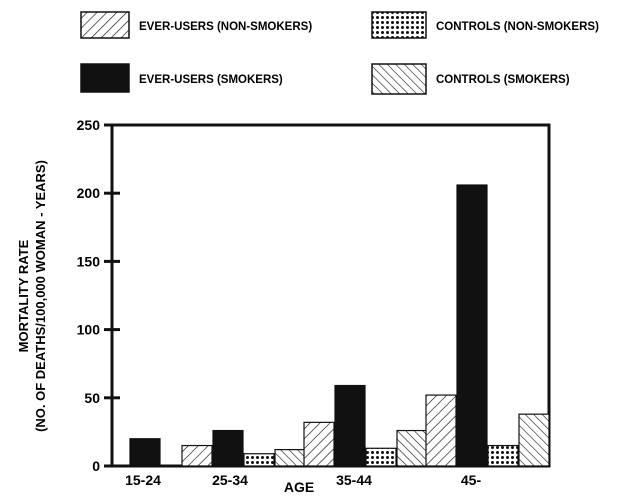  I want to click on bar-controls-non-smokers-45-, so click(503, 455).